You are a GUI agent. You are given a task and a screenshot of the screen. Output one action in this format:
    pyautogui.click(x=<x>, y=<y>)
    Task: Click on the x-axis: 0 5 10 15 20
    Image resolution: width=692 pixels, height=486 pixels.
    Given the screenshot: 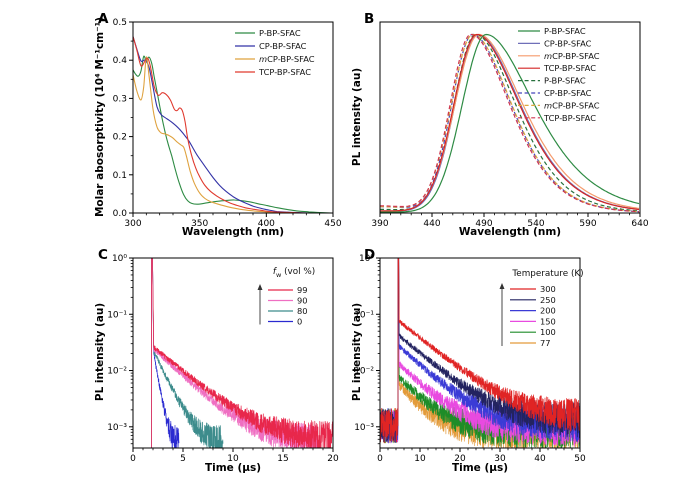 What is the action you would take?
    pyautogui.click(x=234, y=456)
    